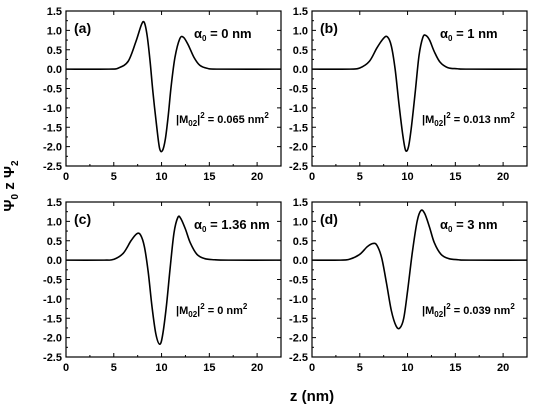 The height and width of the screenshot is (409, 550). I want to click on alpha-label: α0 = 0 nm, so click(223, 34).